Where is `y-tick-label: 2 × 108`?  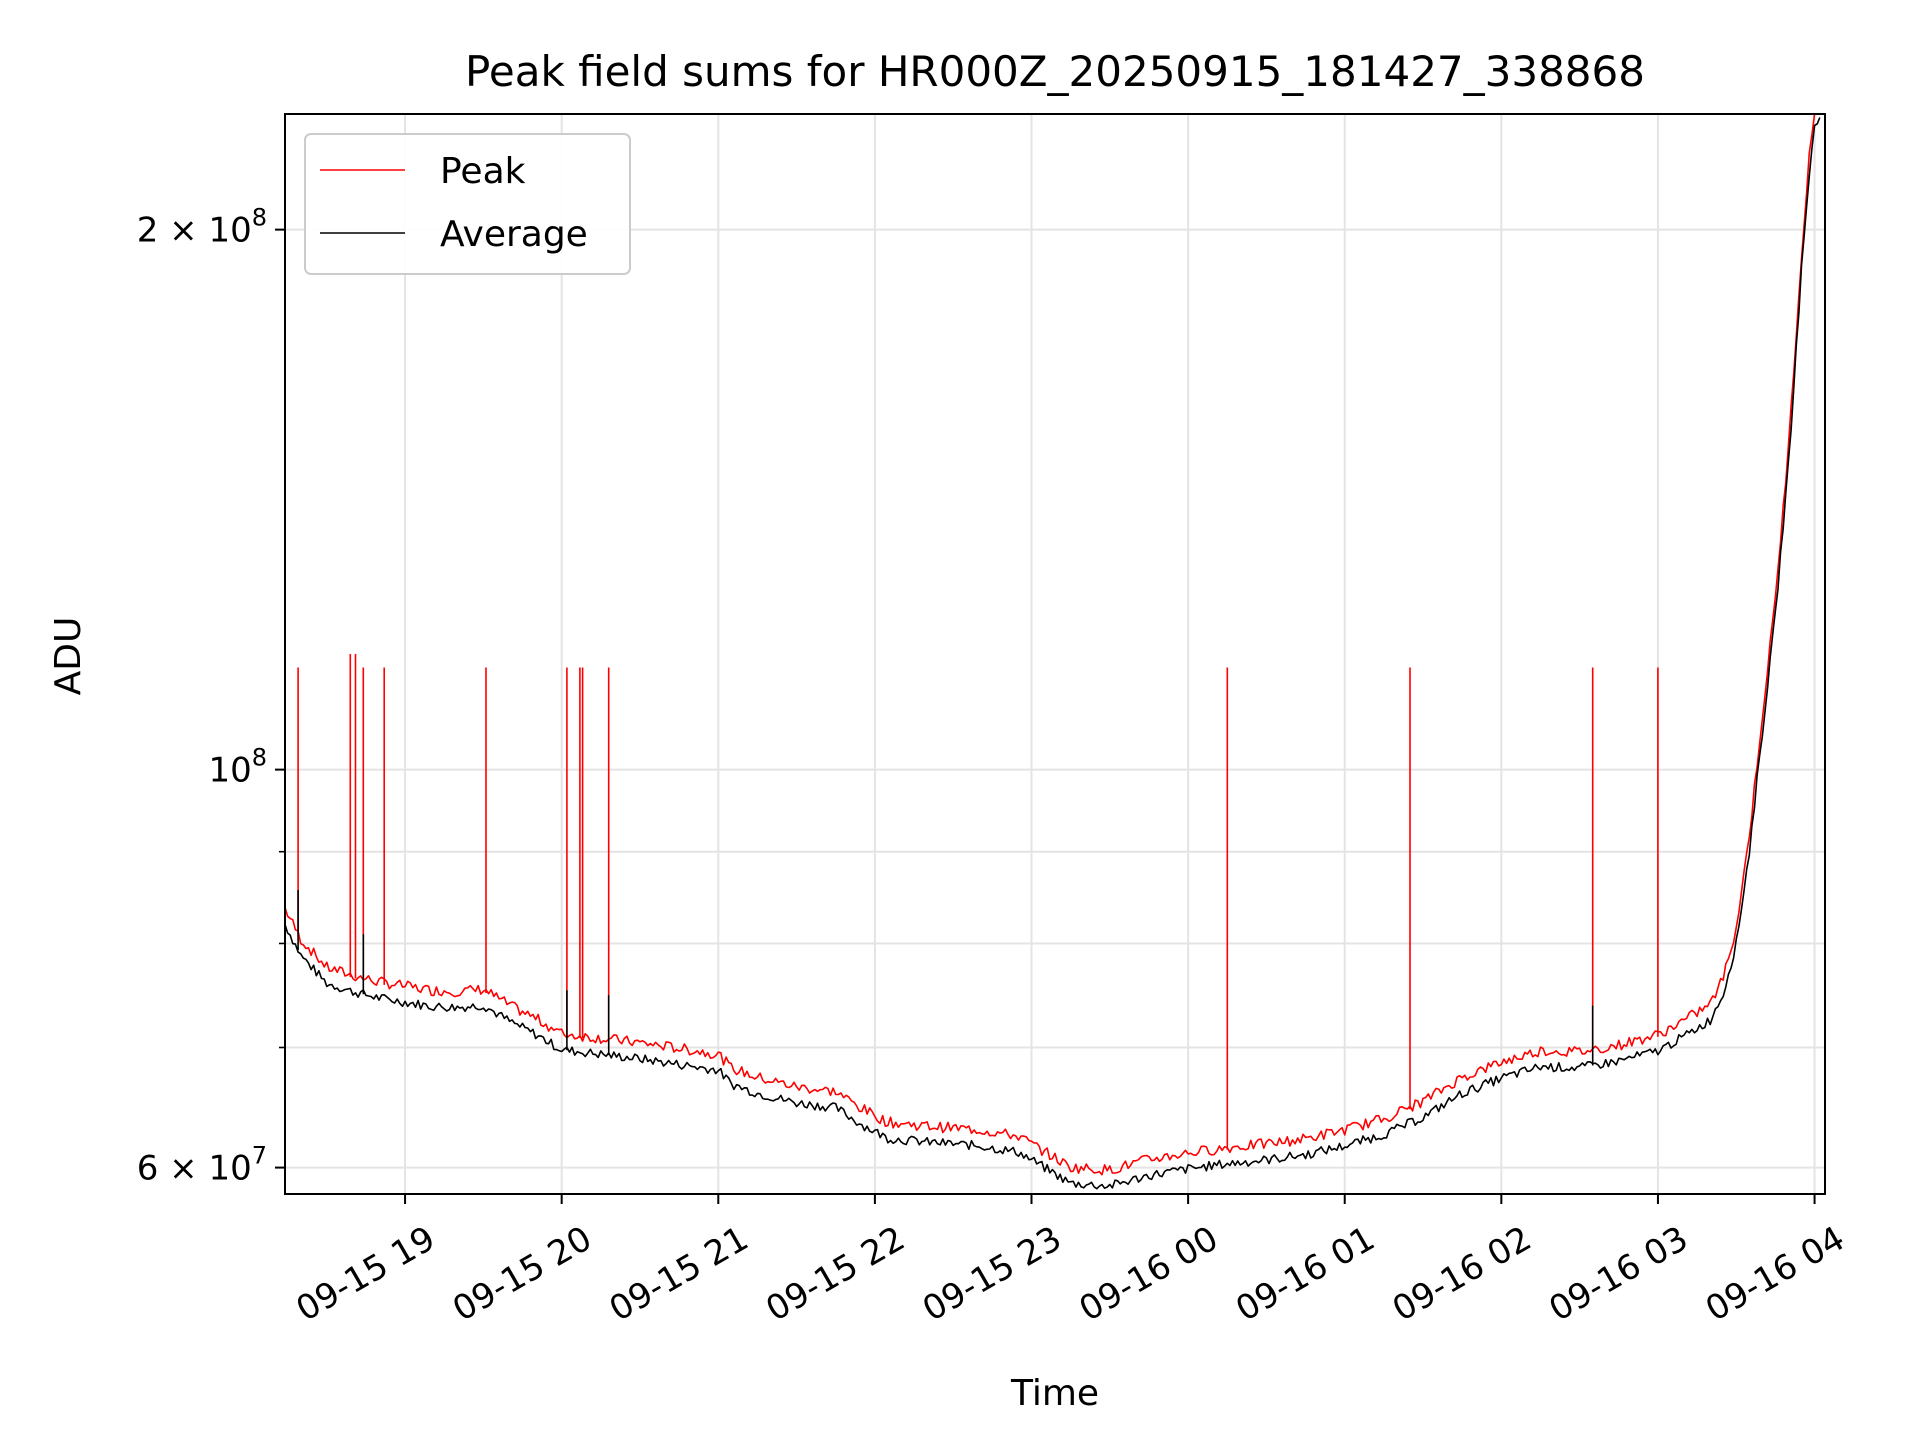 y-tick-label: 2 × 108 is located at coordinates (202, 227).